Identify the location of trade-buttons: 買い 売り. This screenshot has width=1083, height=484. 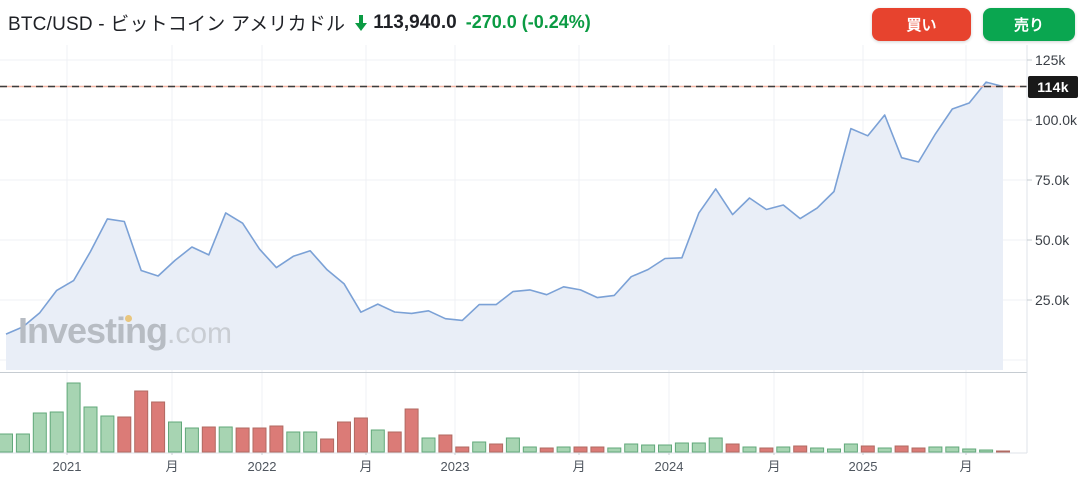
(973, 24).